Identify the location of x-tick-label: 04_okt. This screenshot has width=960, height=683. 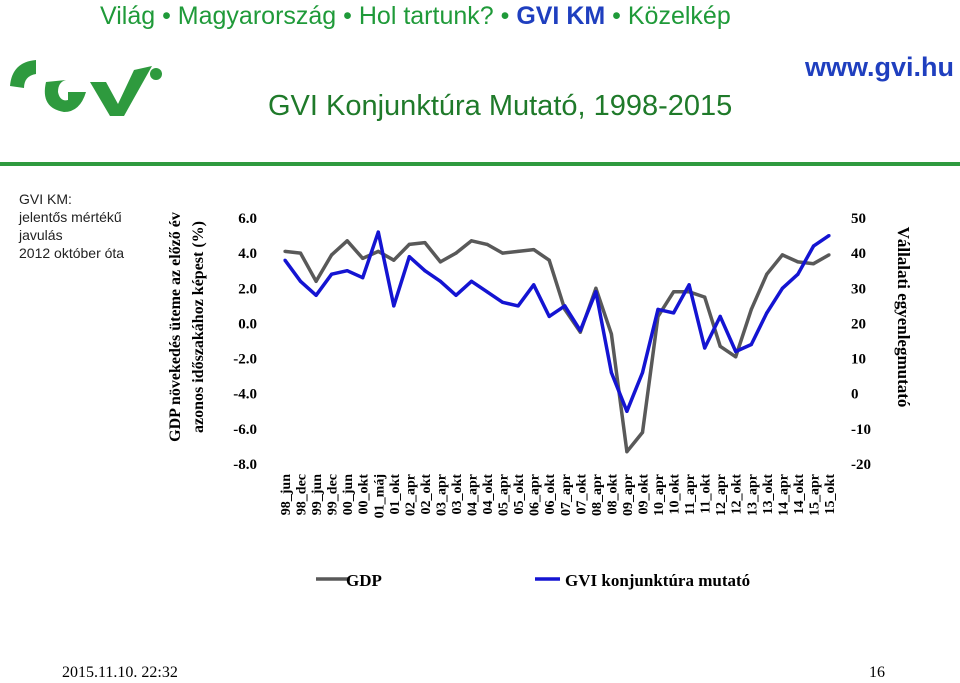
(488, 494).